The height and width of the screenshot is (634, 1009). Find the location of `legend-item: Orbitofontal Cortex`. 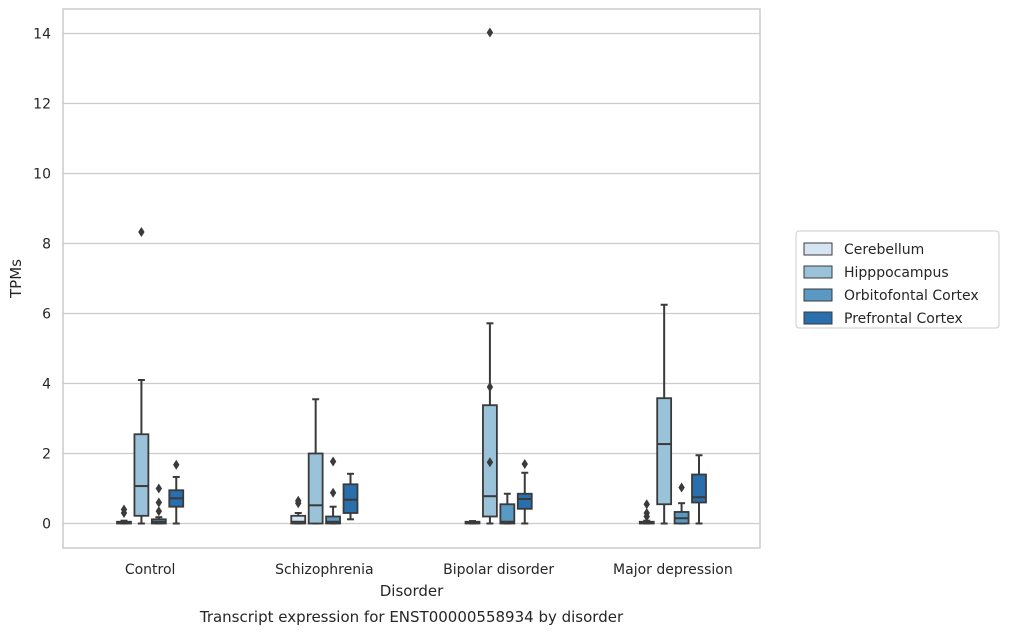

legend-item: Orbitofontal Cortex is located at coordinates (891, 296).